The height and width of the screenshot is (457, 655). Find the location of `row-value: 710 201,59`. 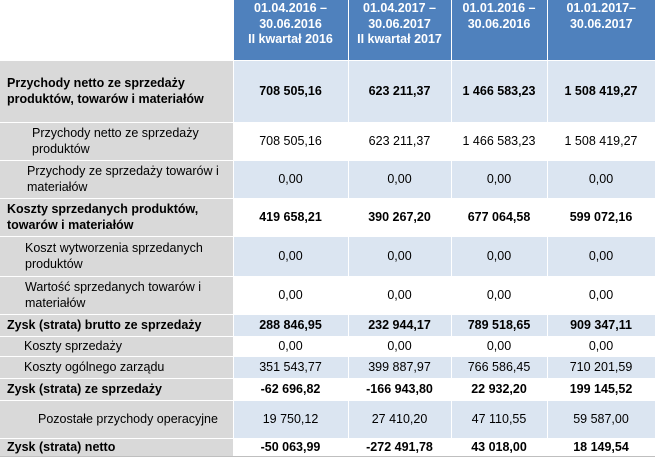

row-value: 710 201,59 is located at coordinates (601, 366).